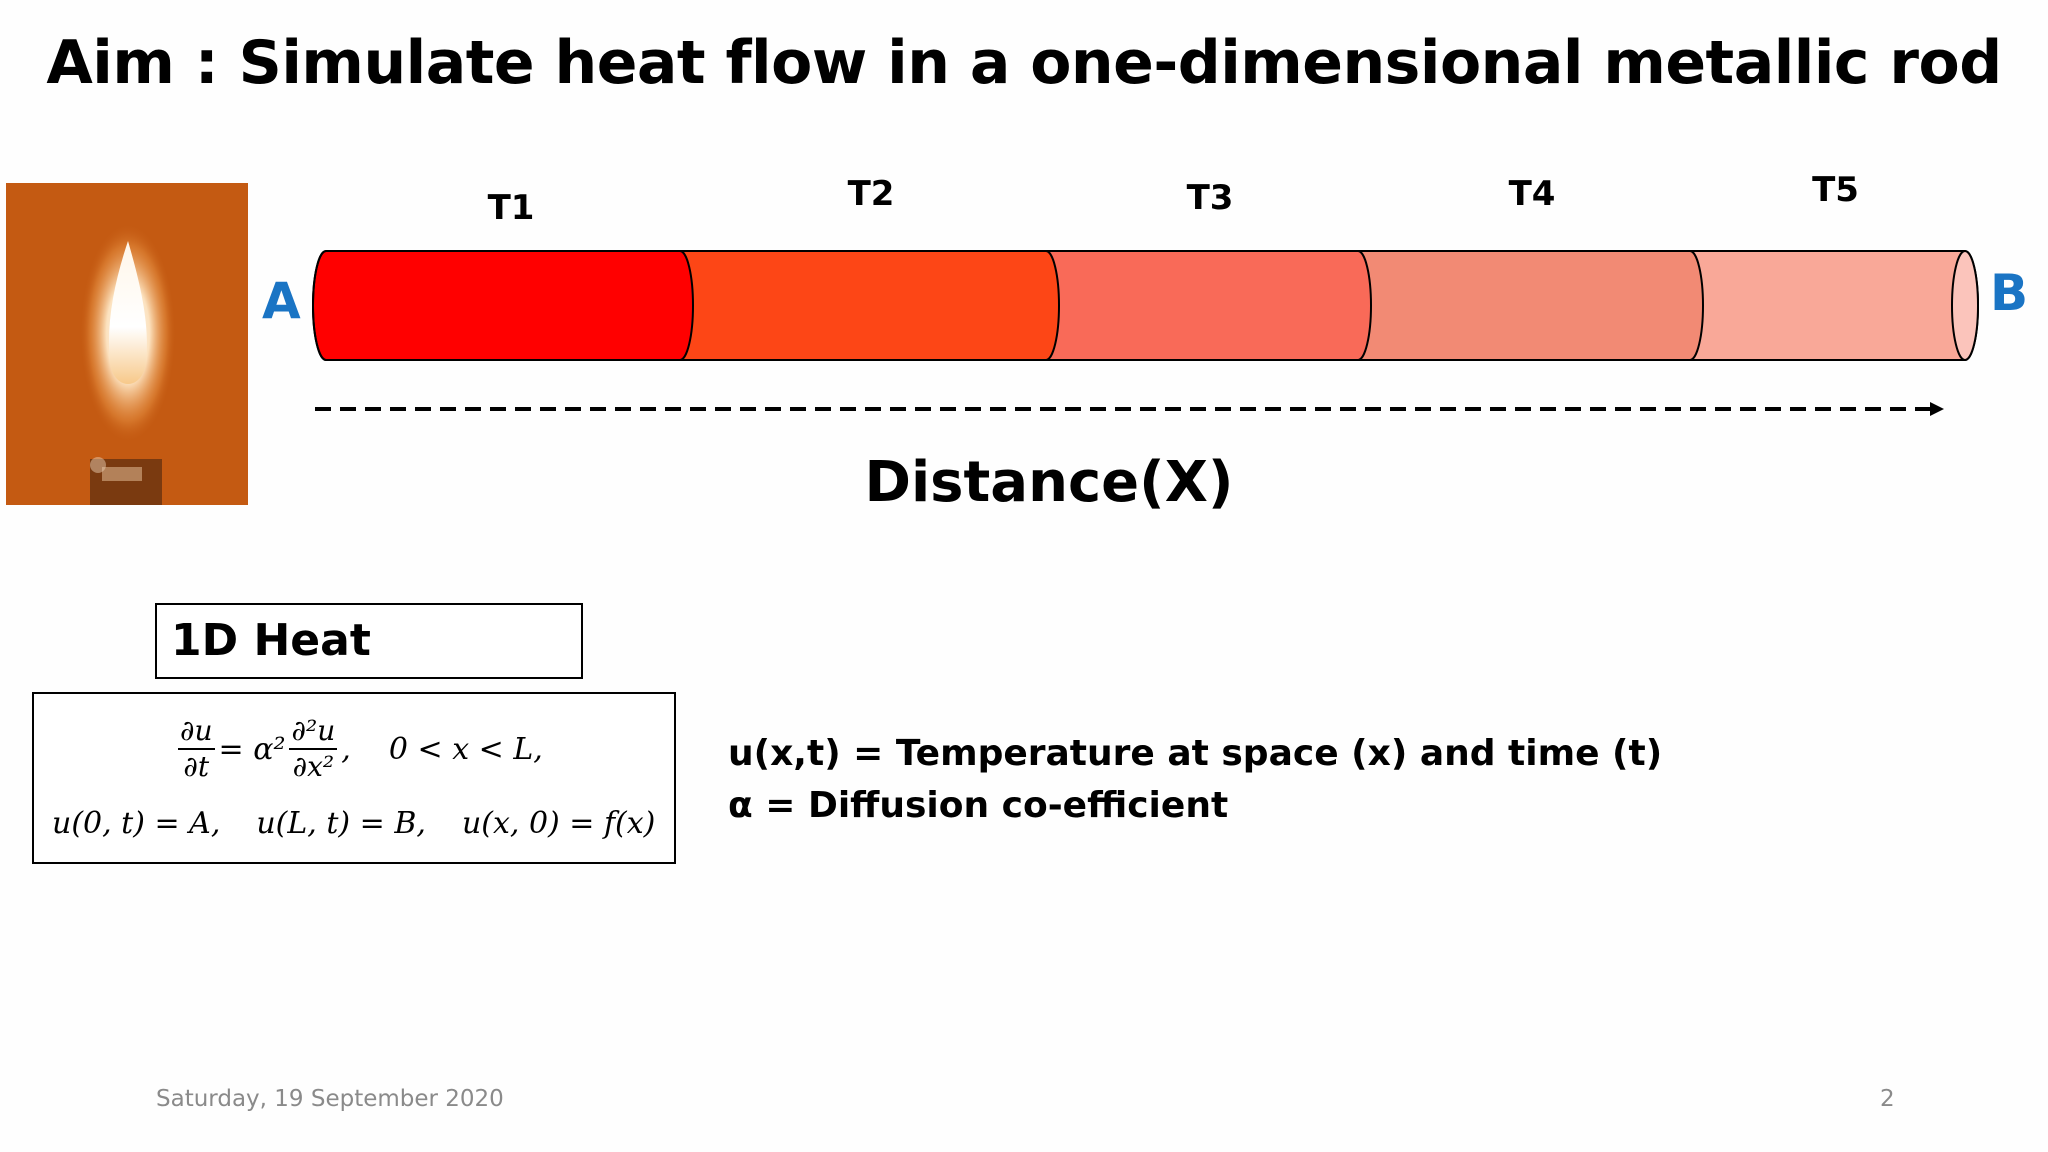 The height and width of the screenshot is (1152, 2048). What do you see at coordinates (1827, 305) in the screenshot?
I see `rod-segment-t5` at bounding box center [1827, 305].